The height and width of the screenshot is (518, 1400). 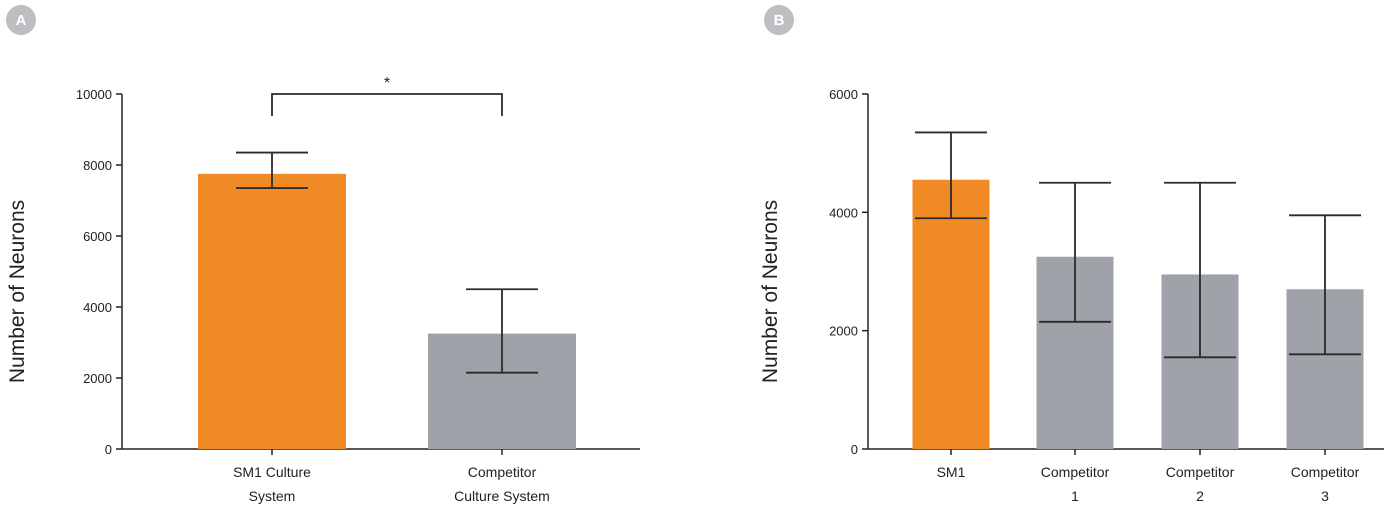 I want to click on x-tick-label-line2: Culture System, so click(x=502, y=496).